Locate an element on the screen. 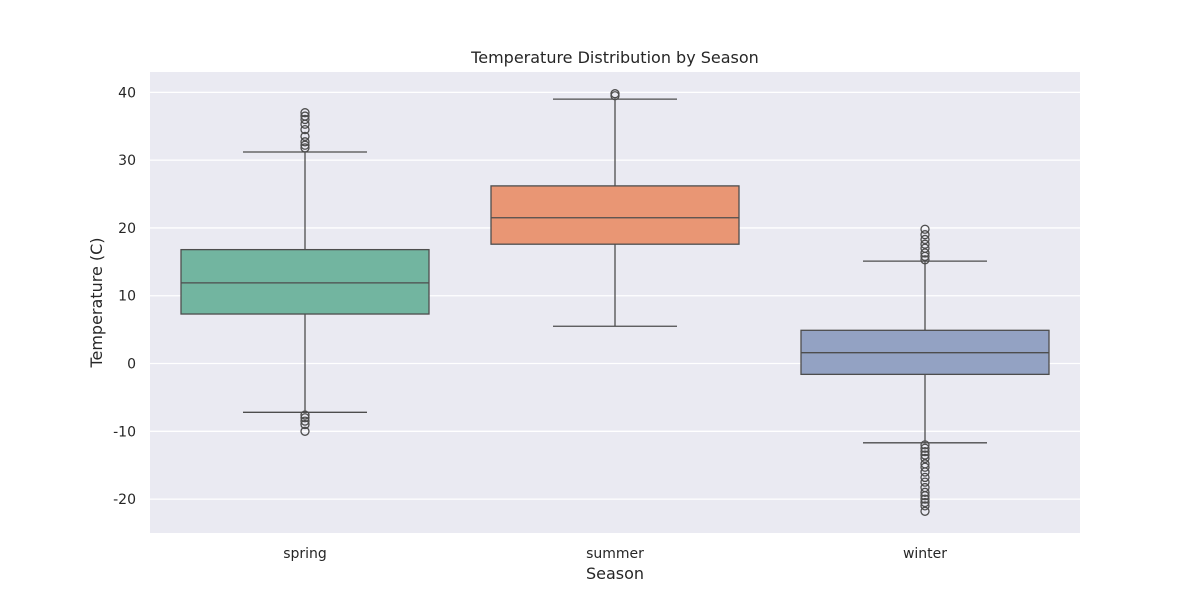 The image size is (1200, 605). y-tick-label: -20 is located at coordinates (124, 500).